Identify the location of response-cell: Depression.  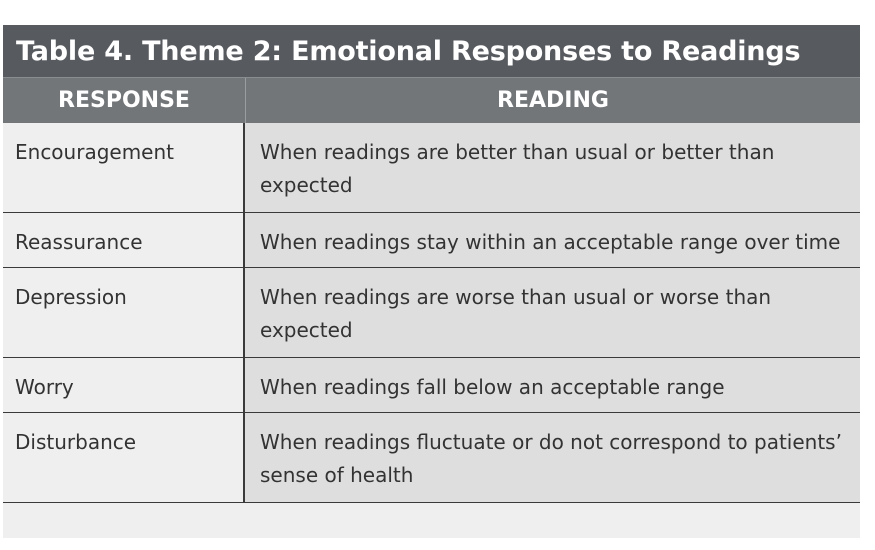
(124, 312).